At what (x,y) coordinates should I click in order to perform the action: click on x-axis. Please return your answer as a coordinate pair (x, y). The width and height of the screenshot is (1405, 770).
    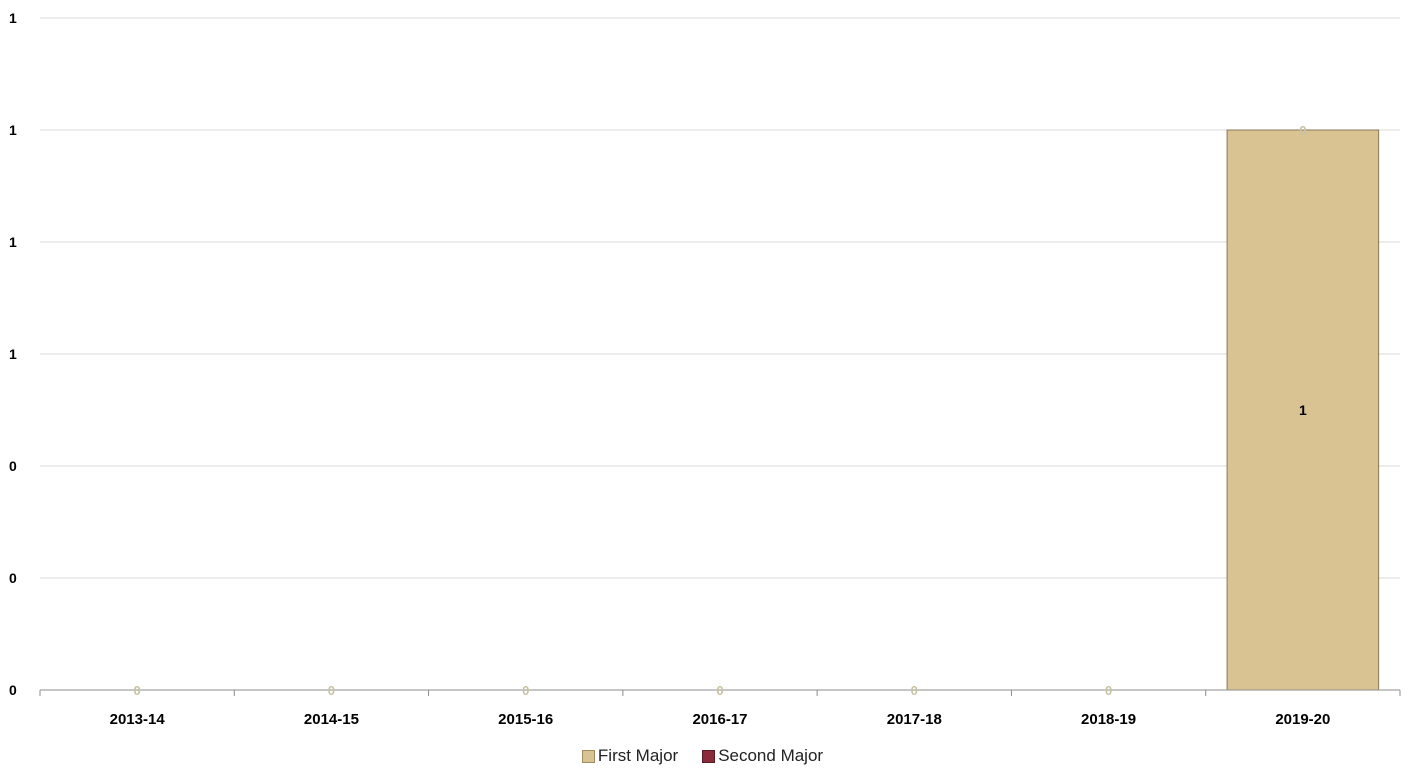
    Looking at the image, I should click on (720, 692).